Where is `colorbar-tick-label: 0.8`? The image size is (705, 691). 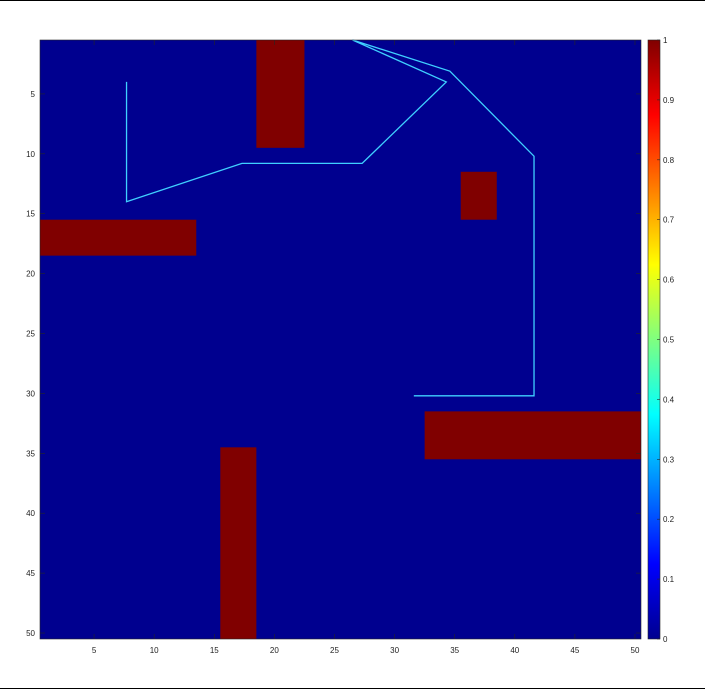
colorbar-tick-label: 0.8 is located at coordinates (669, 160).